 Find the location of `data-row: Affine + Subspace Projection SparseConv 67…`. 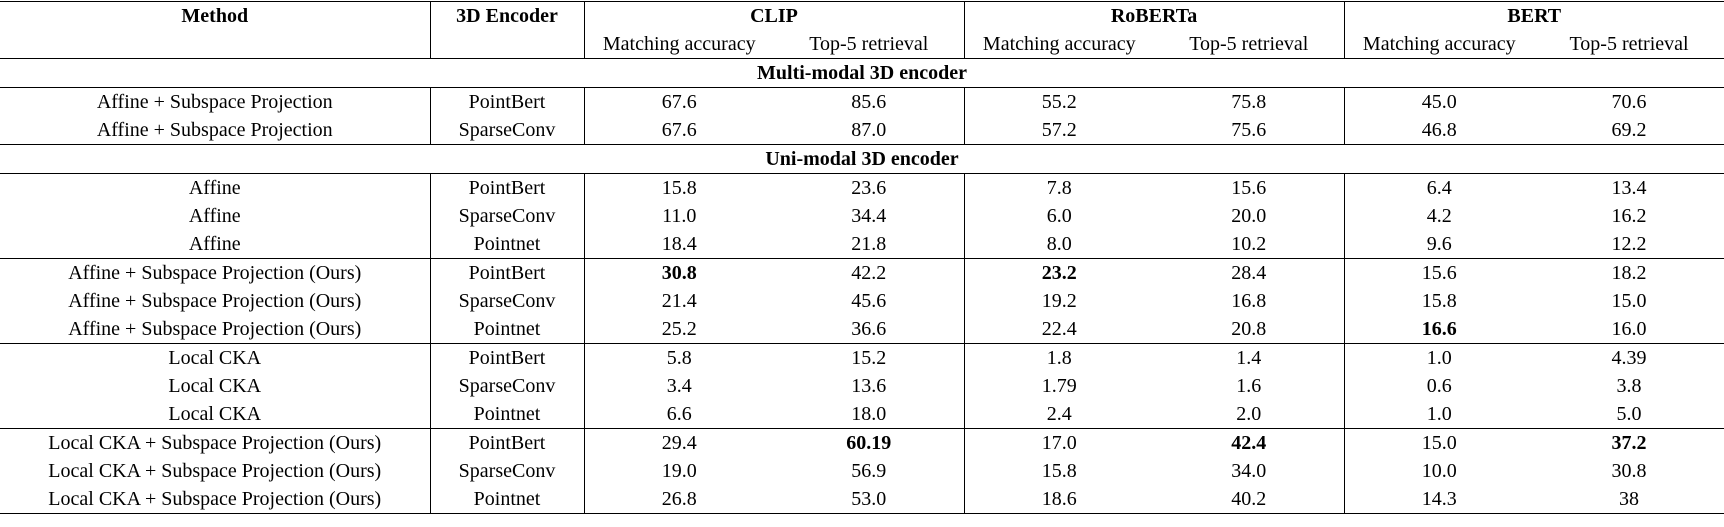

data-row: Affine + Subspace Projection SparseConv 67… is located at coordinates (862, 130).